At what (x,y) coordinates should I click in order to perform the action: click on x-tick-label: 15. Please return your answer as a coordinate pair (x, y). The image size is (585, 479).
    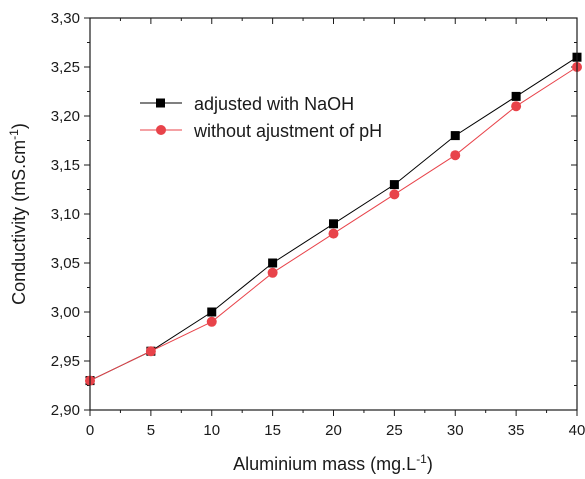
    Looking at the image, I should click on (272, 430).